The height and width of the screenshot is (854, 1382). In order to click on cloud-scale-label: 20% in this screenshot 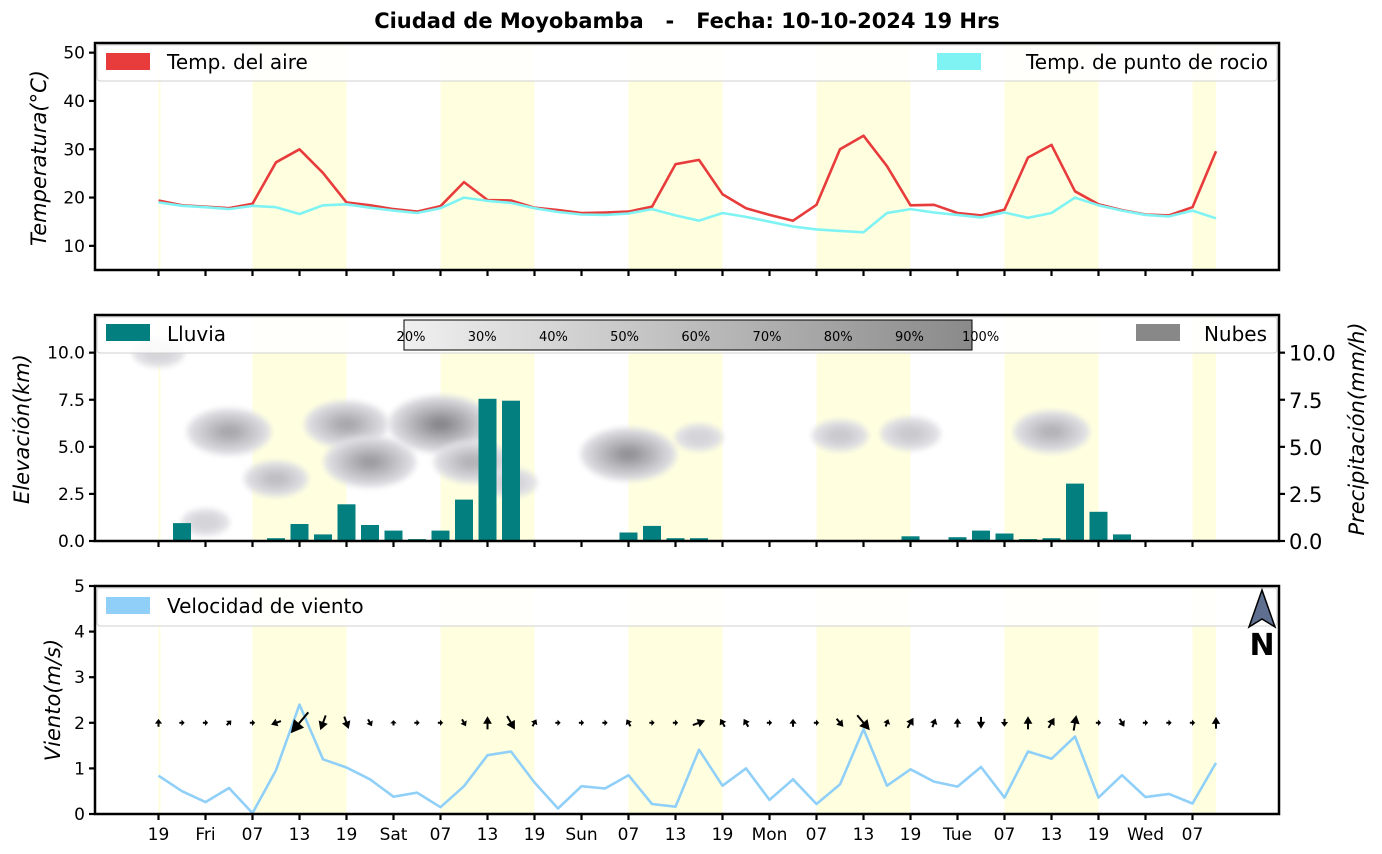, I will do `click(411, 337)`.